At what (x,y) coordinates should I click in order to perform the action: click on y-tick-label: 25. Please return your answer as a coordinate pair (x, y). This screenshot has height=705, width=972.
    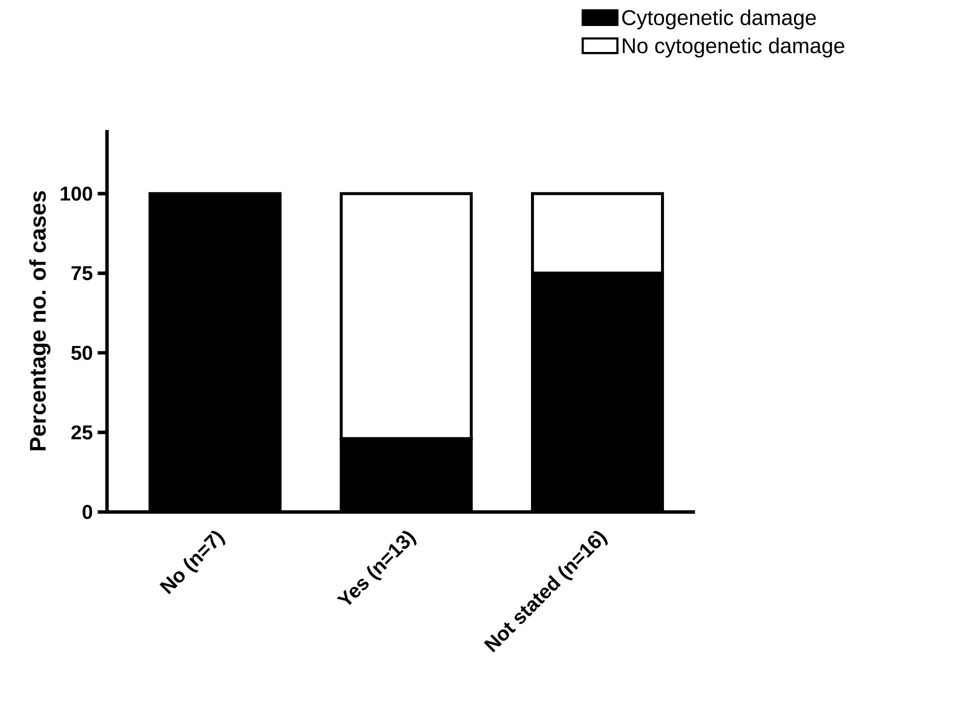
    Looking at the image, I should click on (81, 432).